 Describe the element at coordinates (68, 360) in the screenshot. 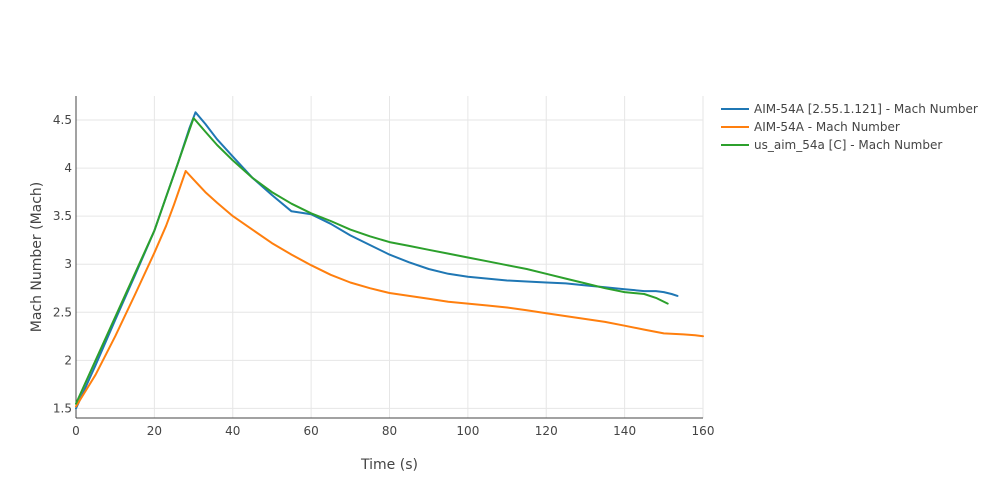

I see `y-tick-label: 2` at that location.